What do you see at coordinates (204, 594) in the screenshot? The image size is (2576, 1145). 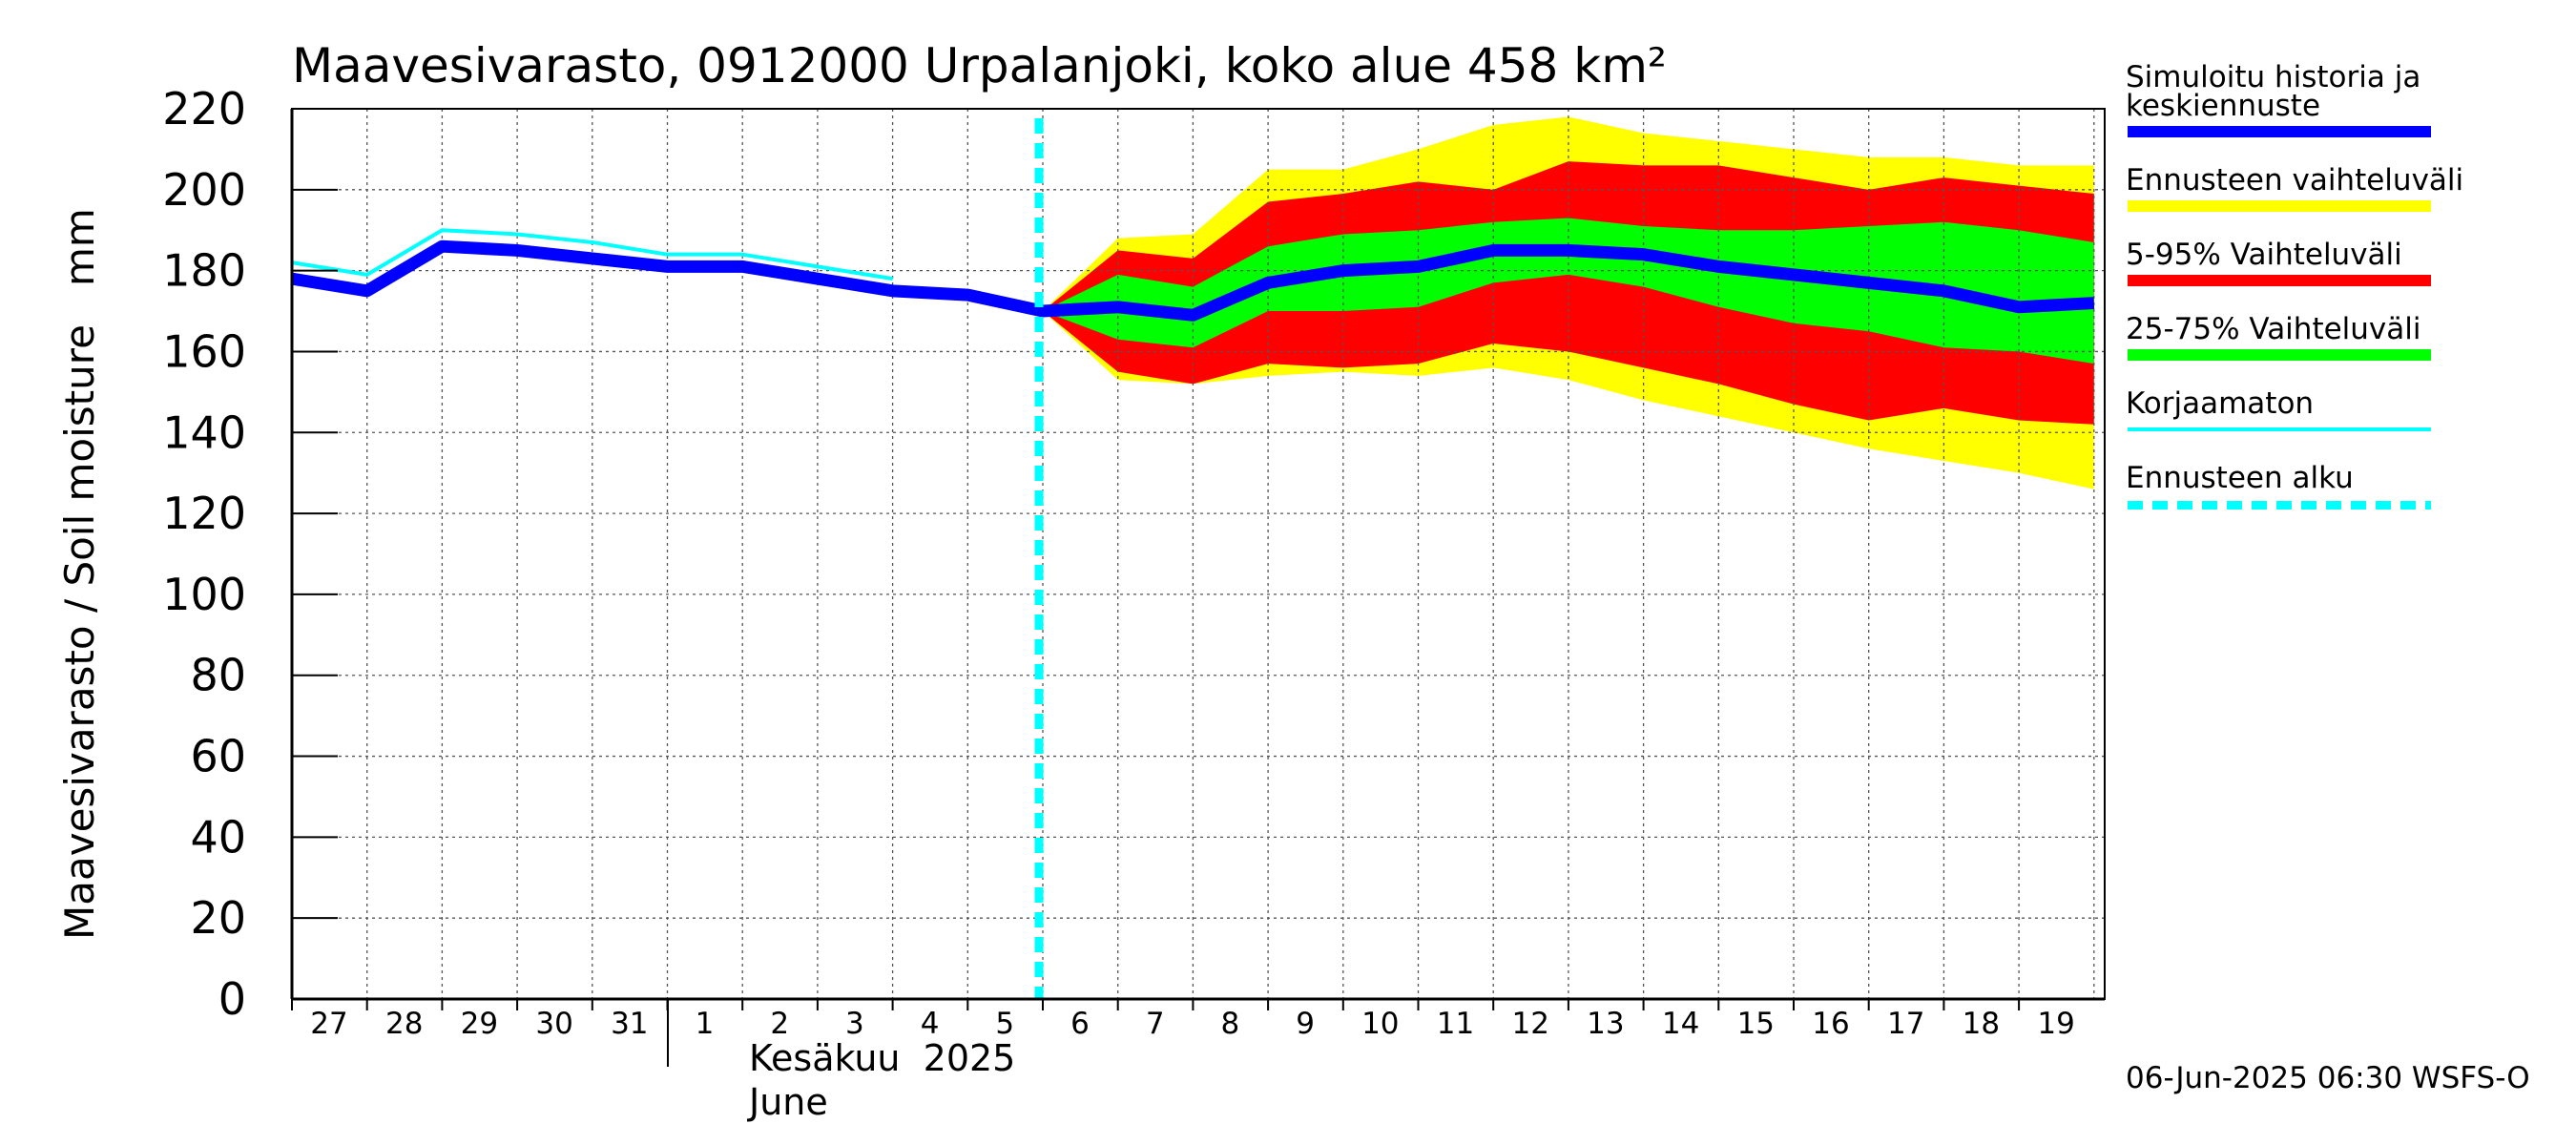 I see `y-tick-label: 100` at bounding box center [204, 594].